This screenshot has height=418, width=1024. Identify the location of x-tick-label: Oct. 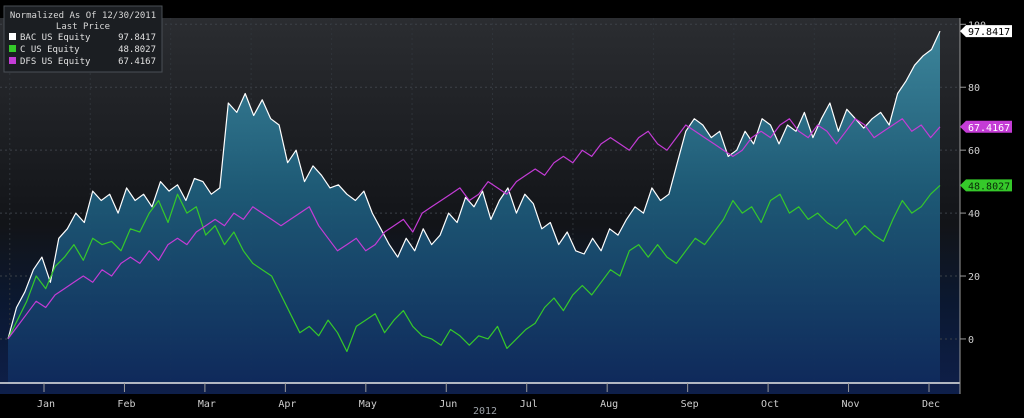
(770, 404).